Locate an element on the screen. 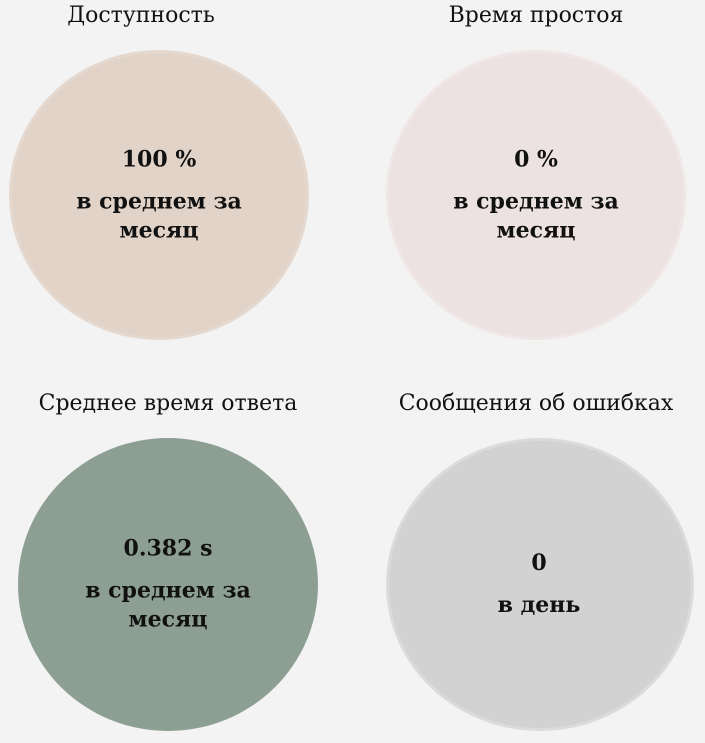  downtime-stat: 0 % в среднем за месяц is located at coordinates (536, 195).